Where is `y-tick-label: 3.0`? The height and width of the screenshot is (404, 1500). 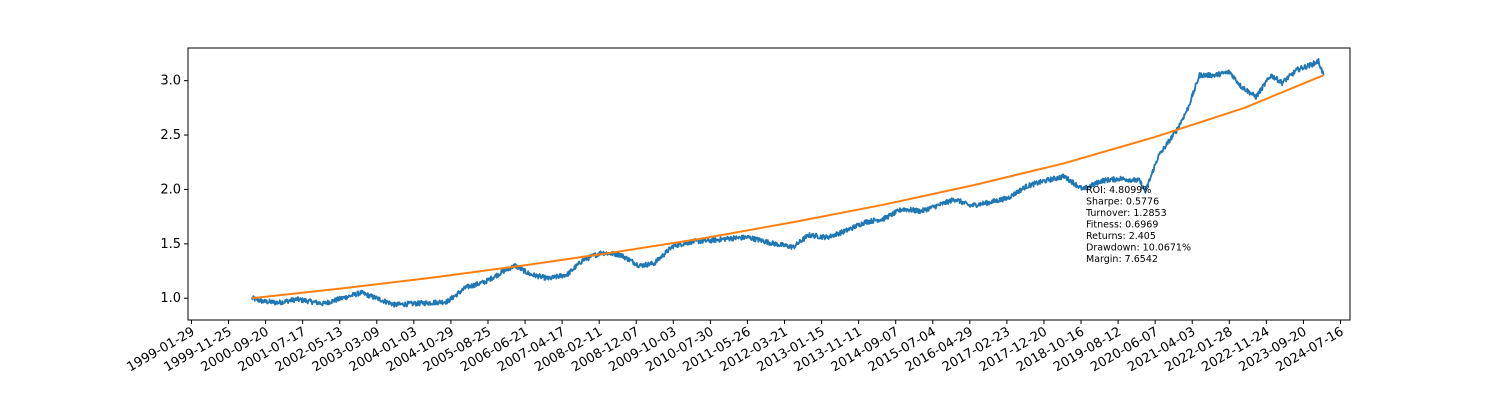 y-tick-label: 3.0 is located at coordinates (170, 81).